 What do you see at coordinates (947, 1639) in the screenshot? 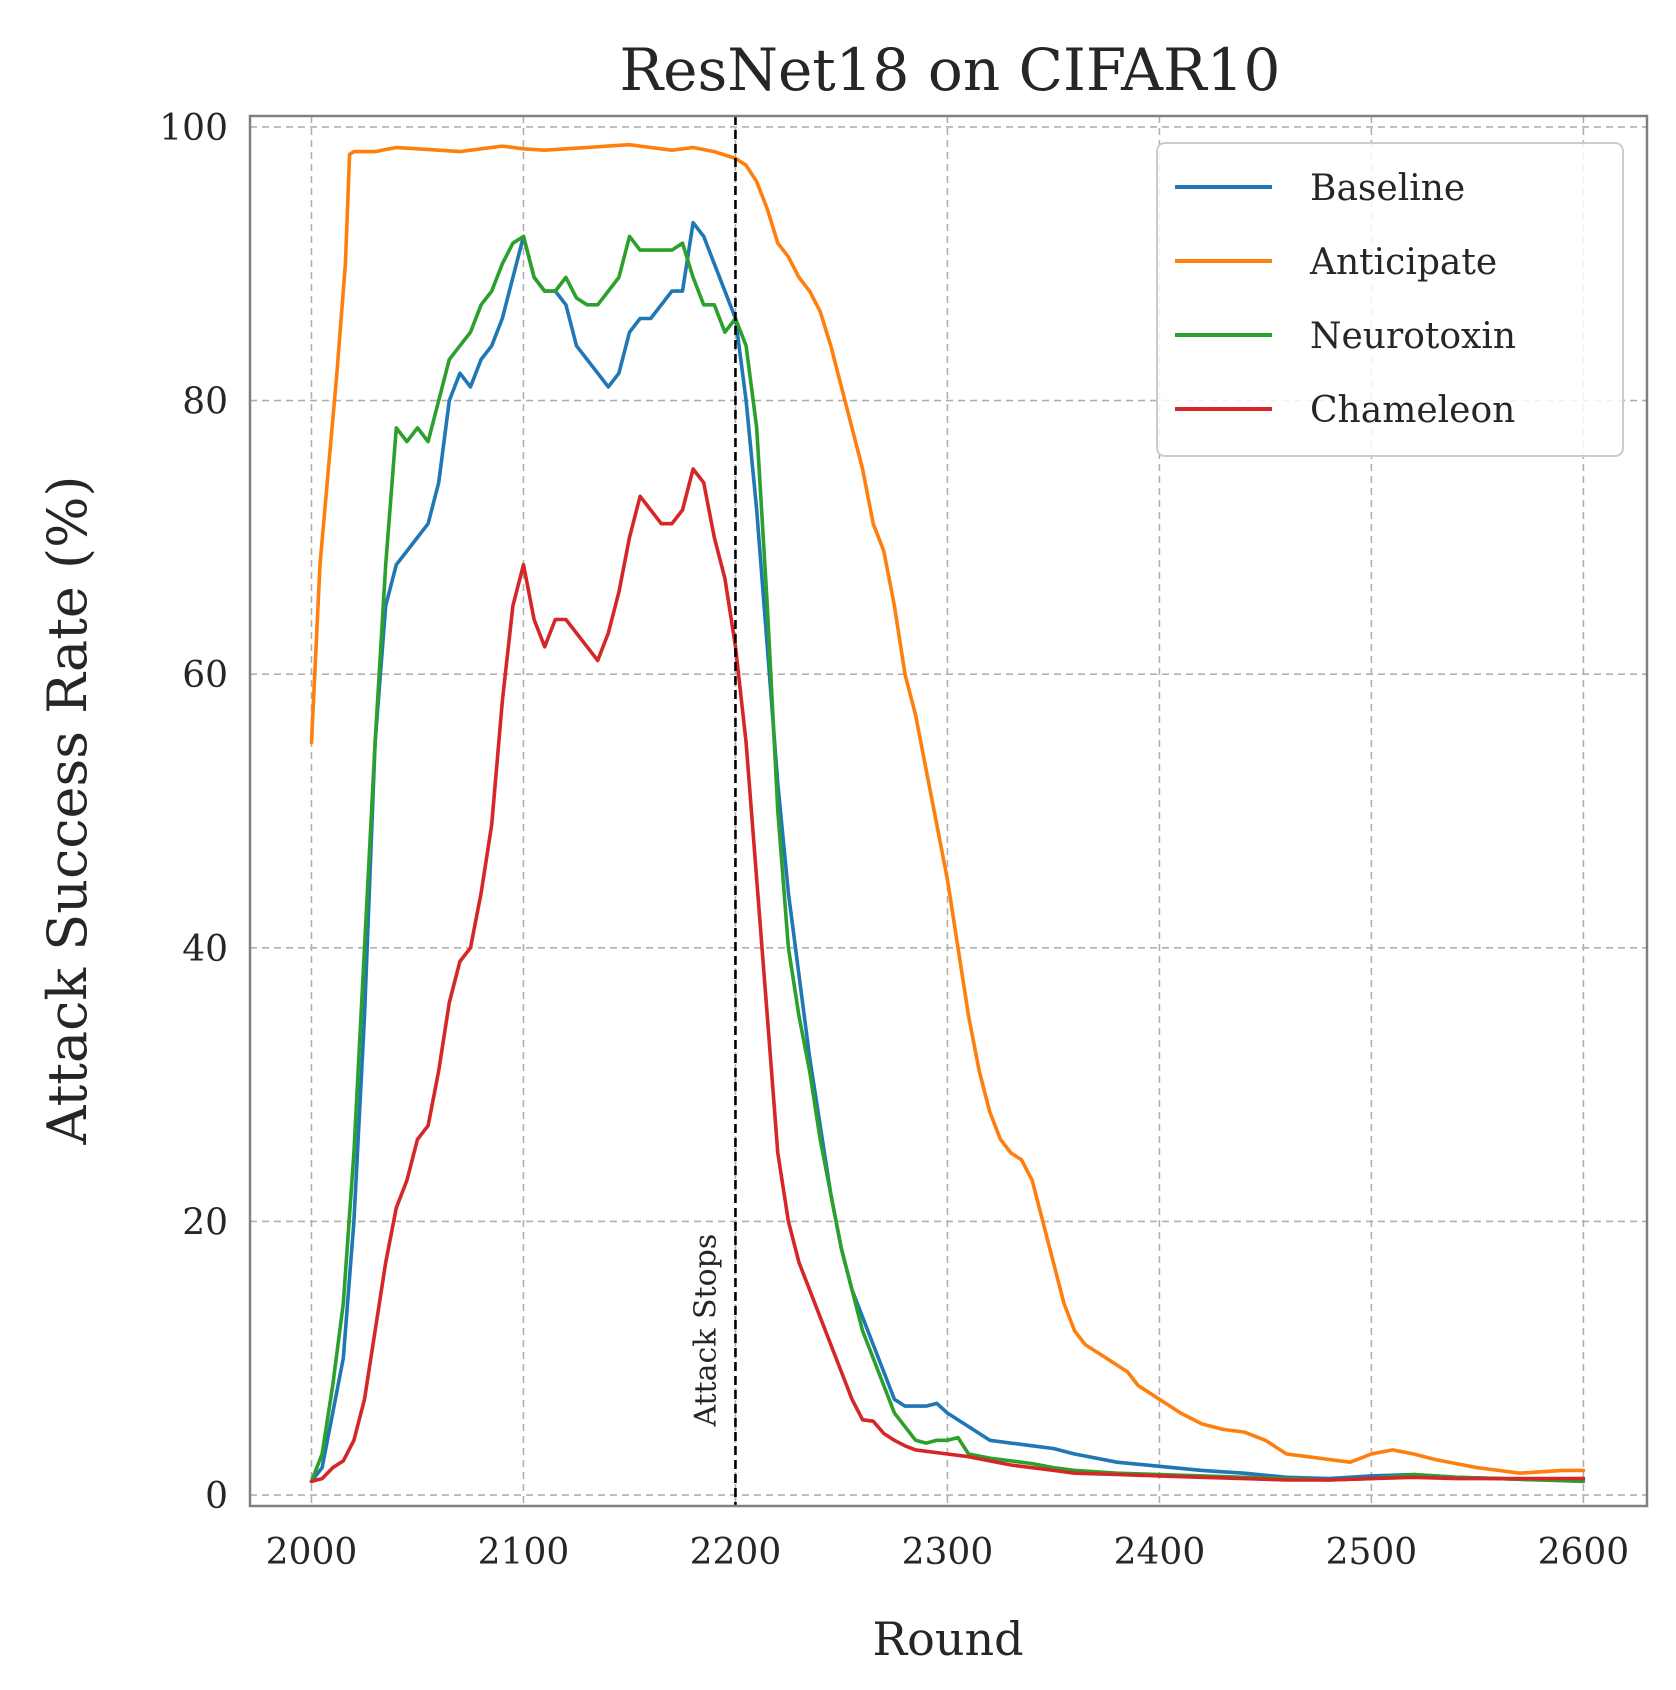
I see `x-axis-label: Round` at bounding box center [947, 1639].